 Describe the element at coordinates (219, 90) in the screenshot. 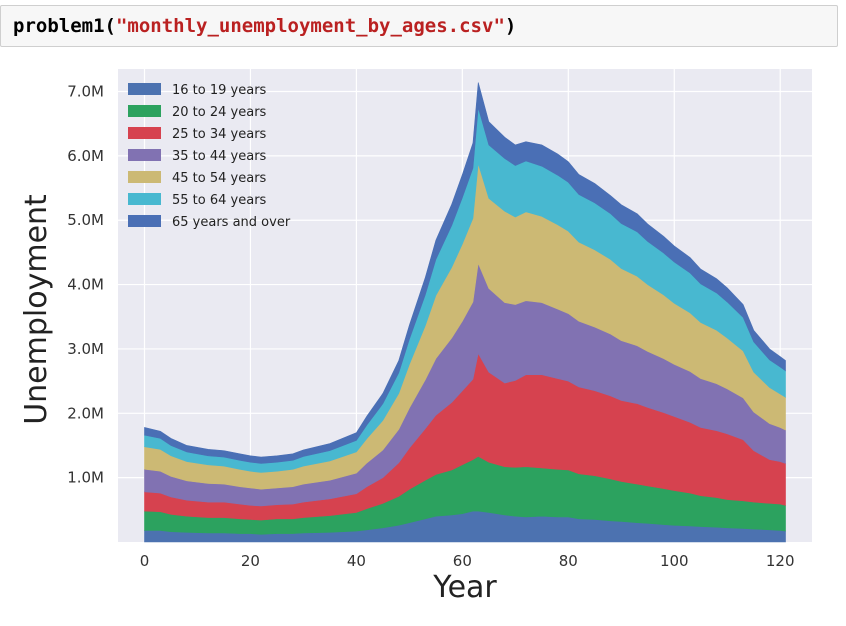

I see `legend-label: 16 to 19 years` at that location.